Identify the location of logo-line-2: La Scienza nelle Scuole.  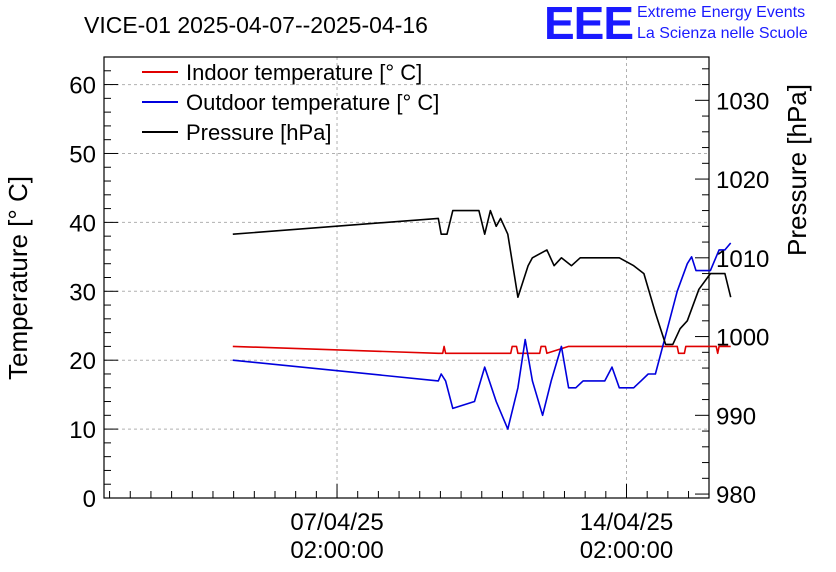
(722, 33).